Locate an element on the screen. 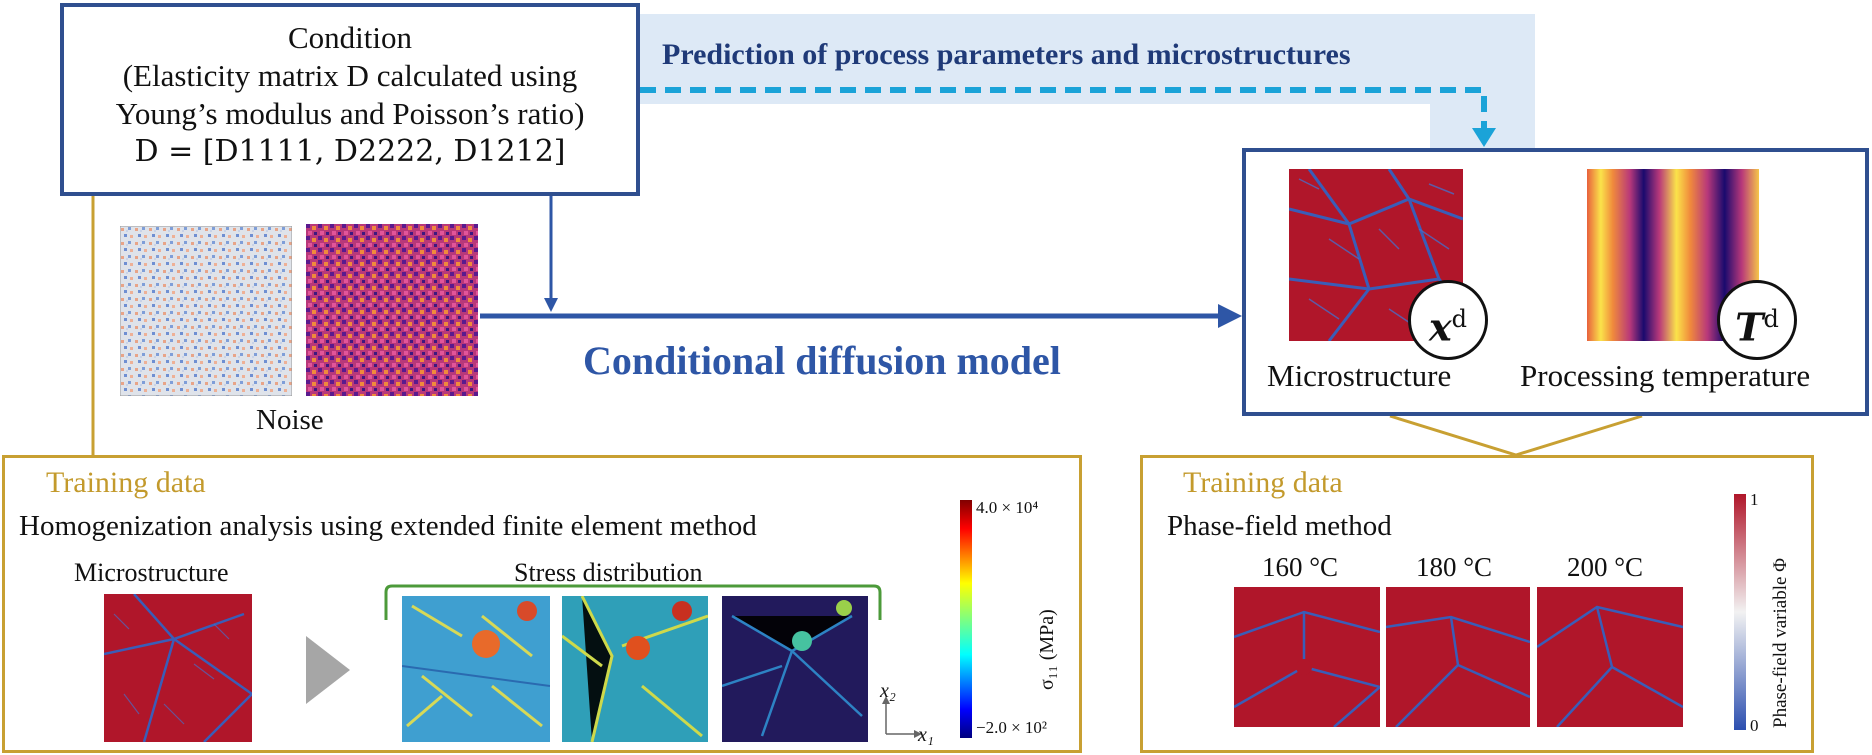 This screenshot has height=755, width=1872. stress-colorbar-axis: σ₁₁ (MPa) is located at coordinates (1047, 649).